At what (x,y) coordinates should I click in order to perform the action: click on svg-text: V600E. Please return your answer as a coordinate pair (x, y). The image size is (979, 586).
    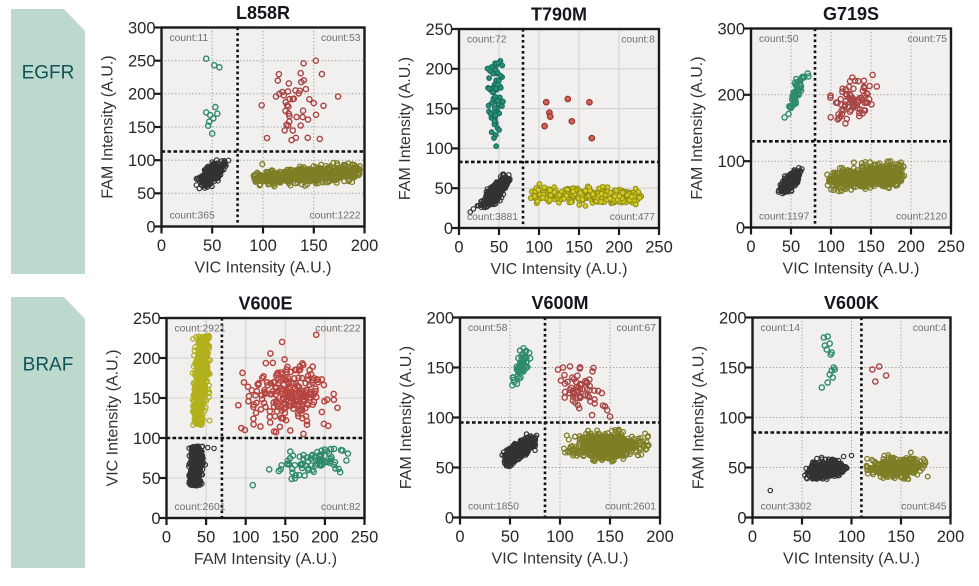
    Looking at the image, I should click on (265, 304).